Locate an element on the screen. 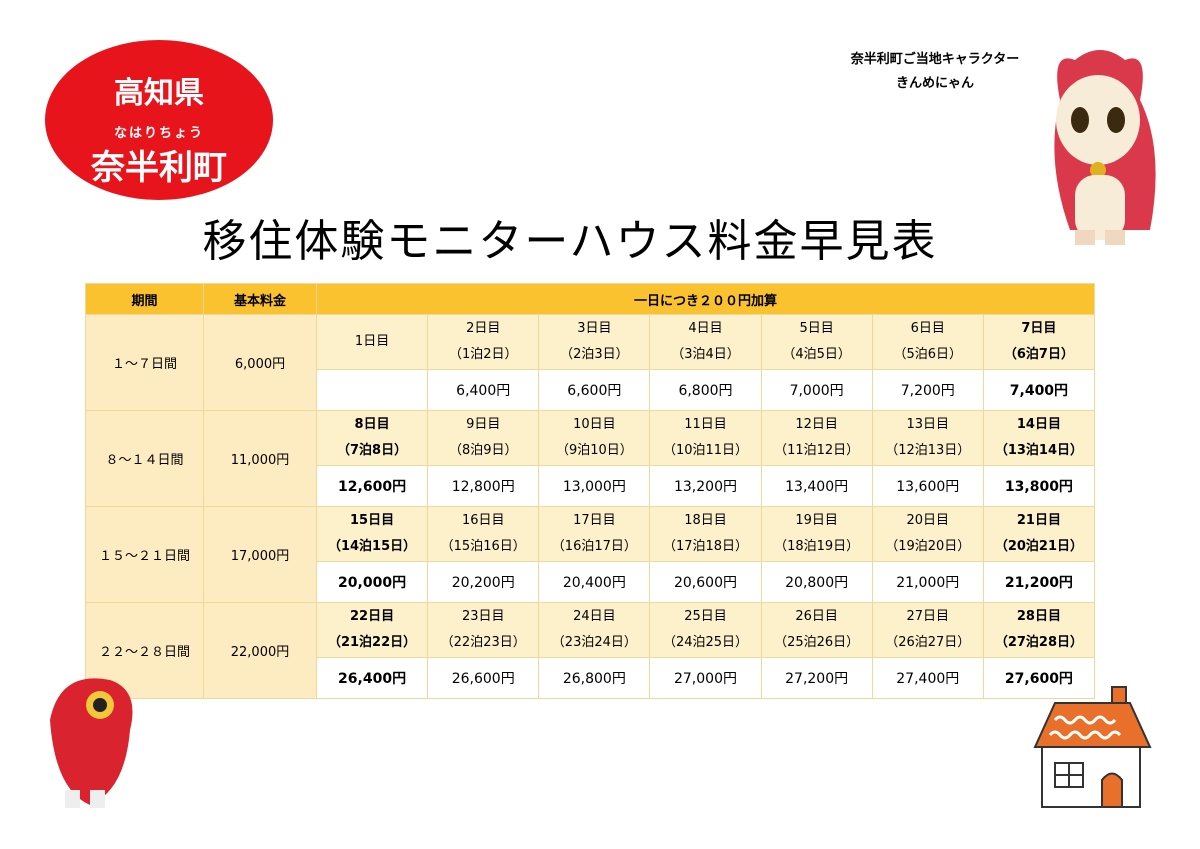 The image size is (1200, 849). price-cell: 7,200円 is located at coordinates (927, 390).